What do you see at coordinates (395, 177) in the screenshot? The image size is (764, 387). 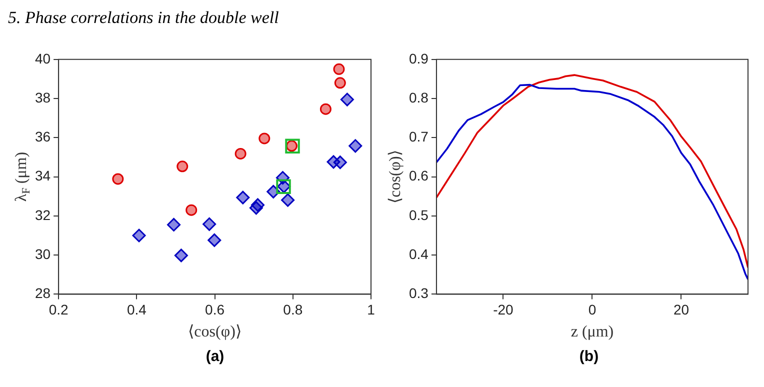 I see `y-axis-title: ⟨cos(φ)⟩` at bounding box center [395, 177].